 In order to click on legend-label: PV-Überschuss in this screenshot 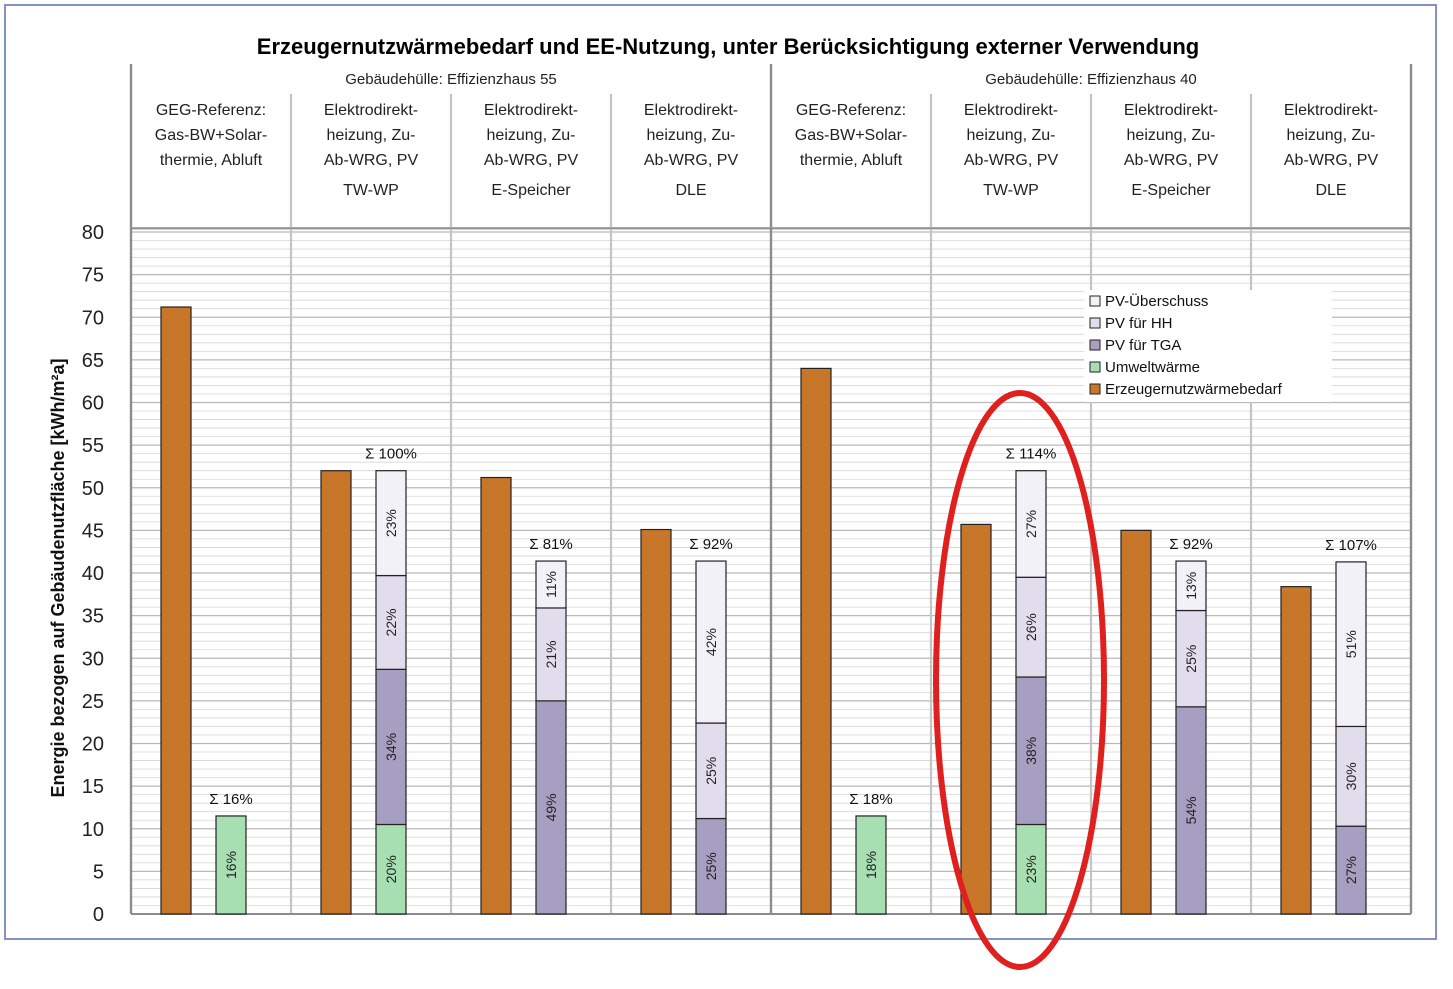, I will do `click(1156, 301)`.